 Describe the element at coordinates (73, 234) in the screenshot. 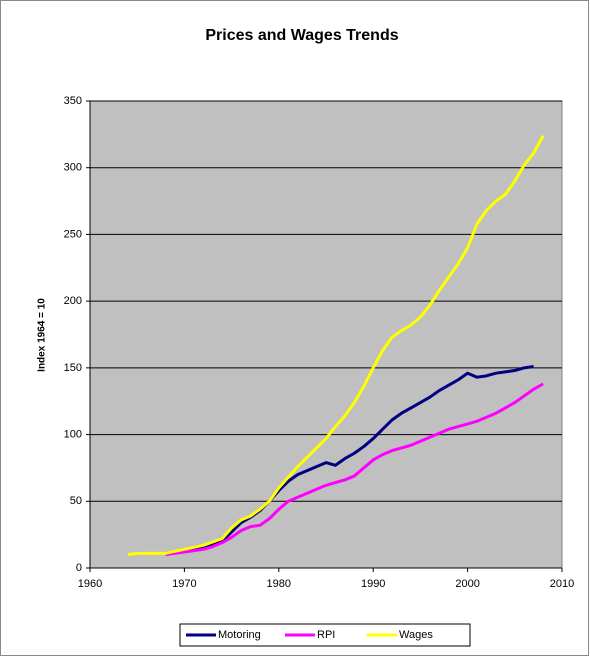

I see `y-tick-label: 250` at that location.